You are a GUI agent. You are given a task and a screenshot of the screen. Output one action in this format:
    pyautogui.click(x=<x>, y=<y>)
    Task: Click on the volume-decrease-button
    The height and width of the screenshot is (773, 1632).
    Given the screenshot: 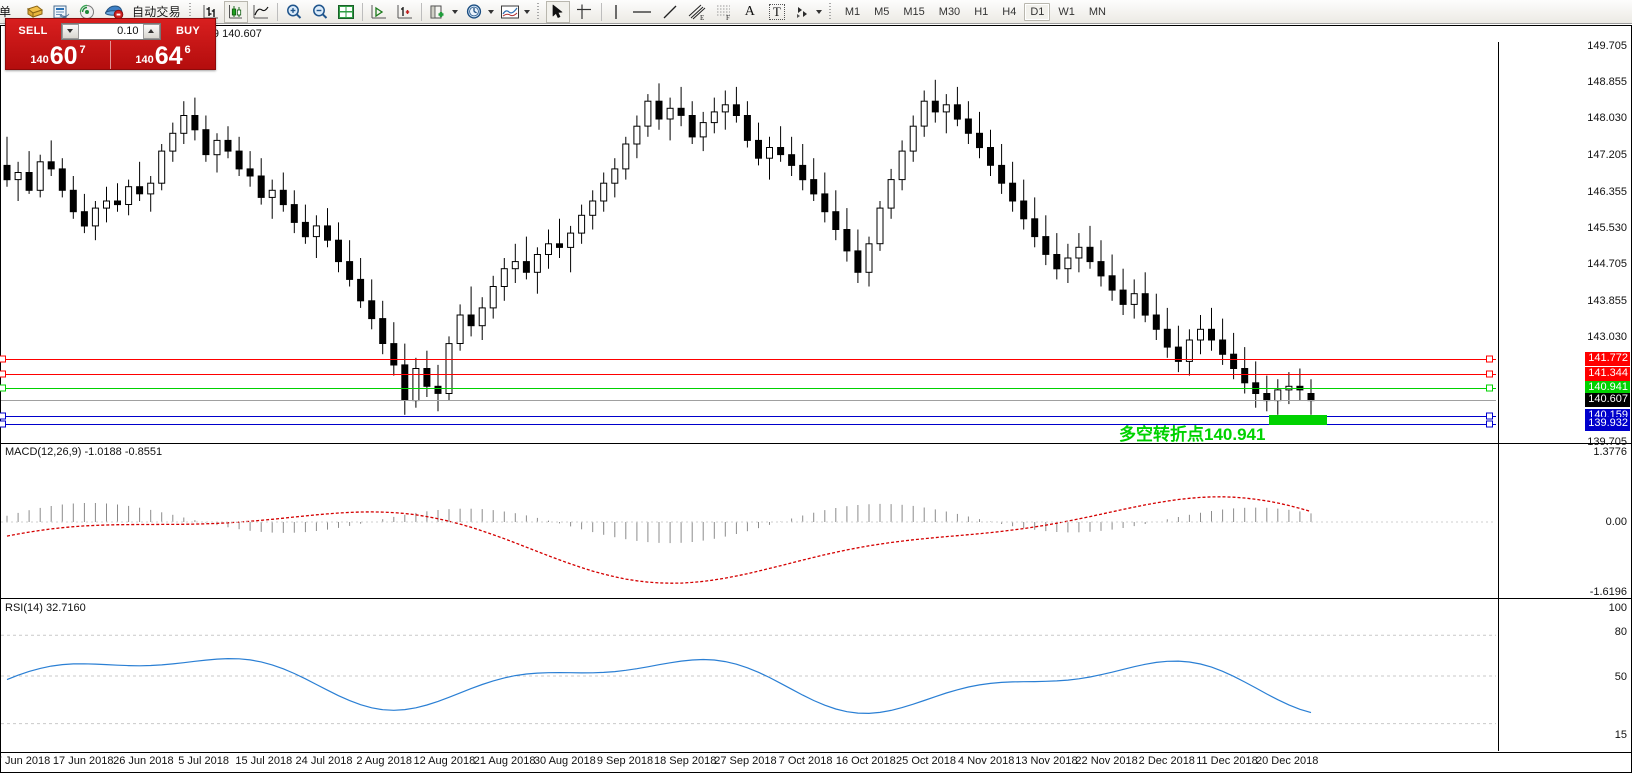 What is the action you would take?
    pyautogui.click(x=70, y=31)
    